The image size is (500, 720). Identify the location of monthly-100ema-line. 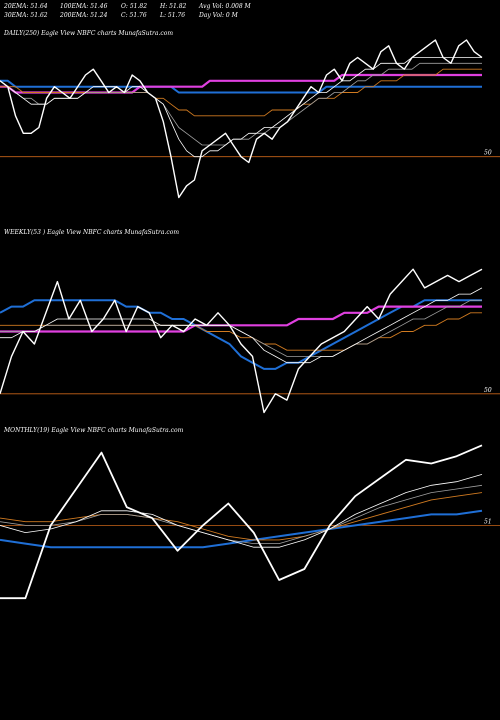
(241, 516).